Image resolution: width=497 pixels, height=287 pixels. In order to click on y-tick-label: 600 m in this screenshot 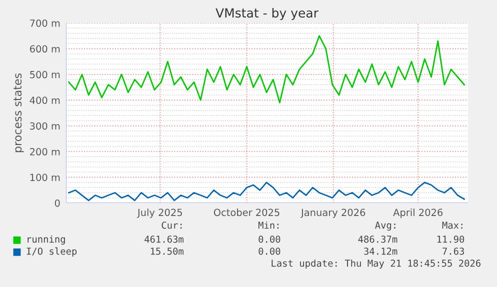, I will do `click(45, 49)`.